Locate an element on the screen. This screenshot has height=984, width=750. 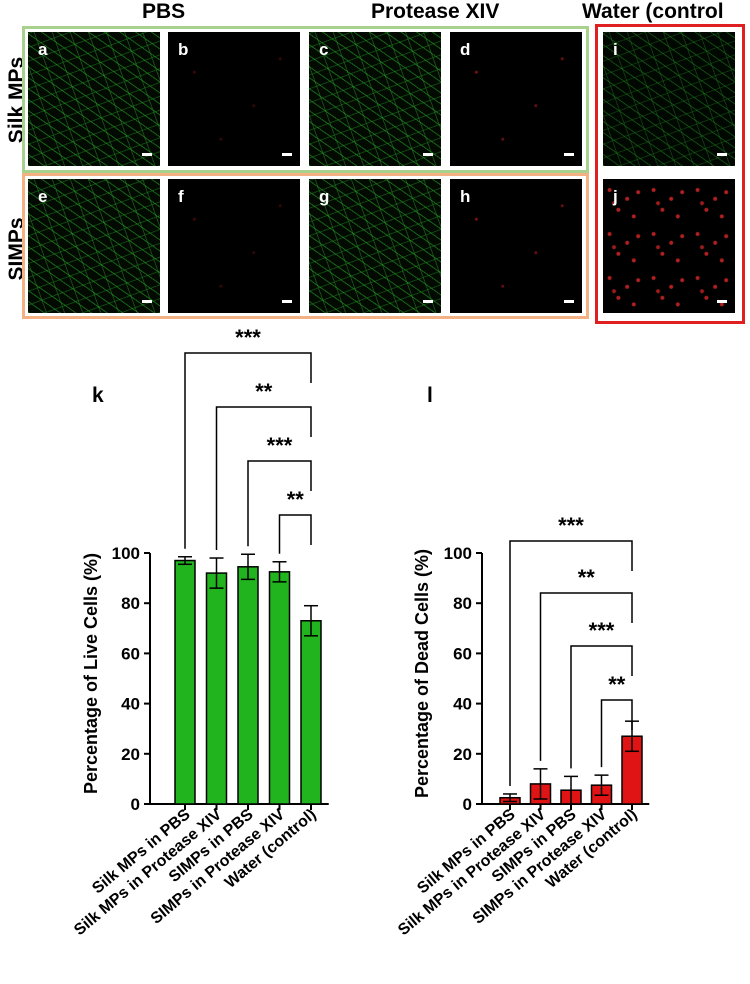
panel-label: j is located at coordinates (615, 196).